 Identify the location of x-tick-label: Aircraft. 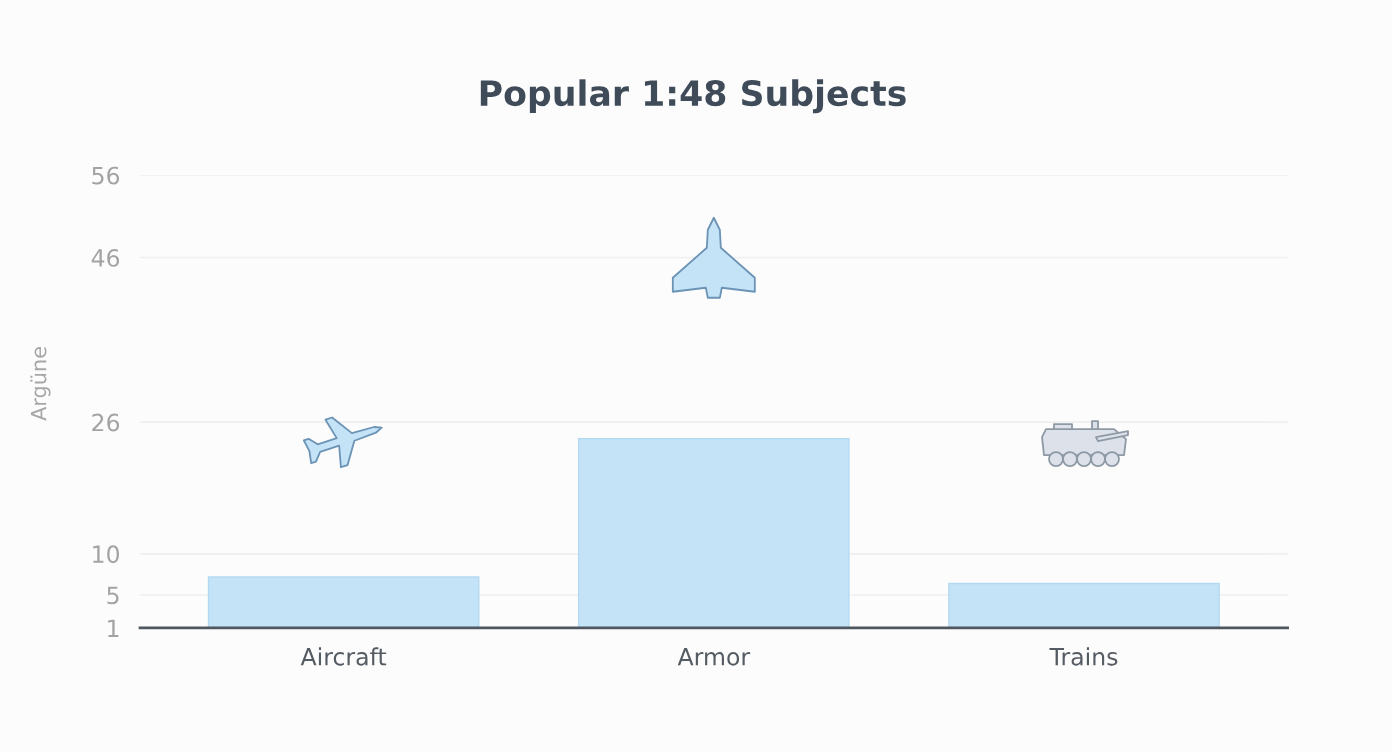
(343, 656).